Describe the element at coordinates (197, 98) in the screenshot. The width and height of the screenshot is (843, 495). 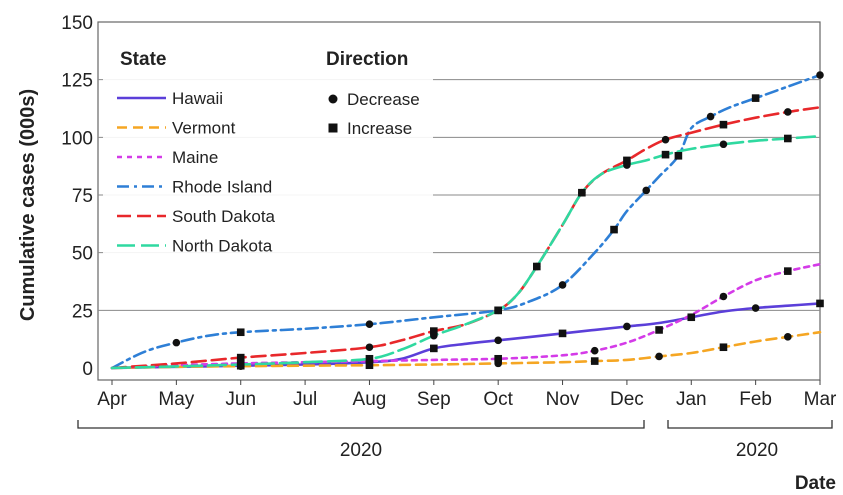
I see `legend-label-hawaii: Hawaii` at that location.